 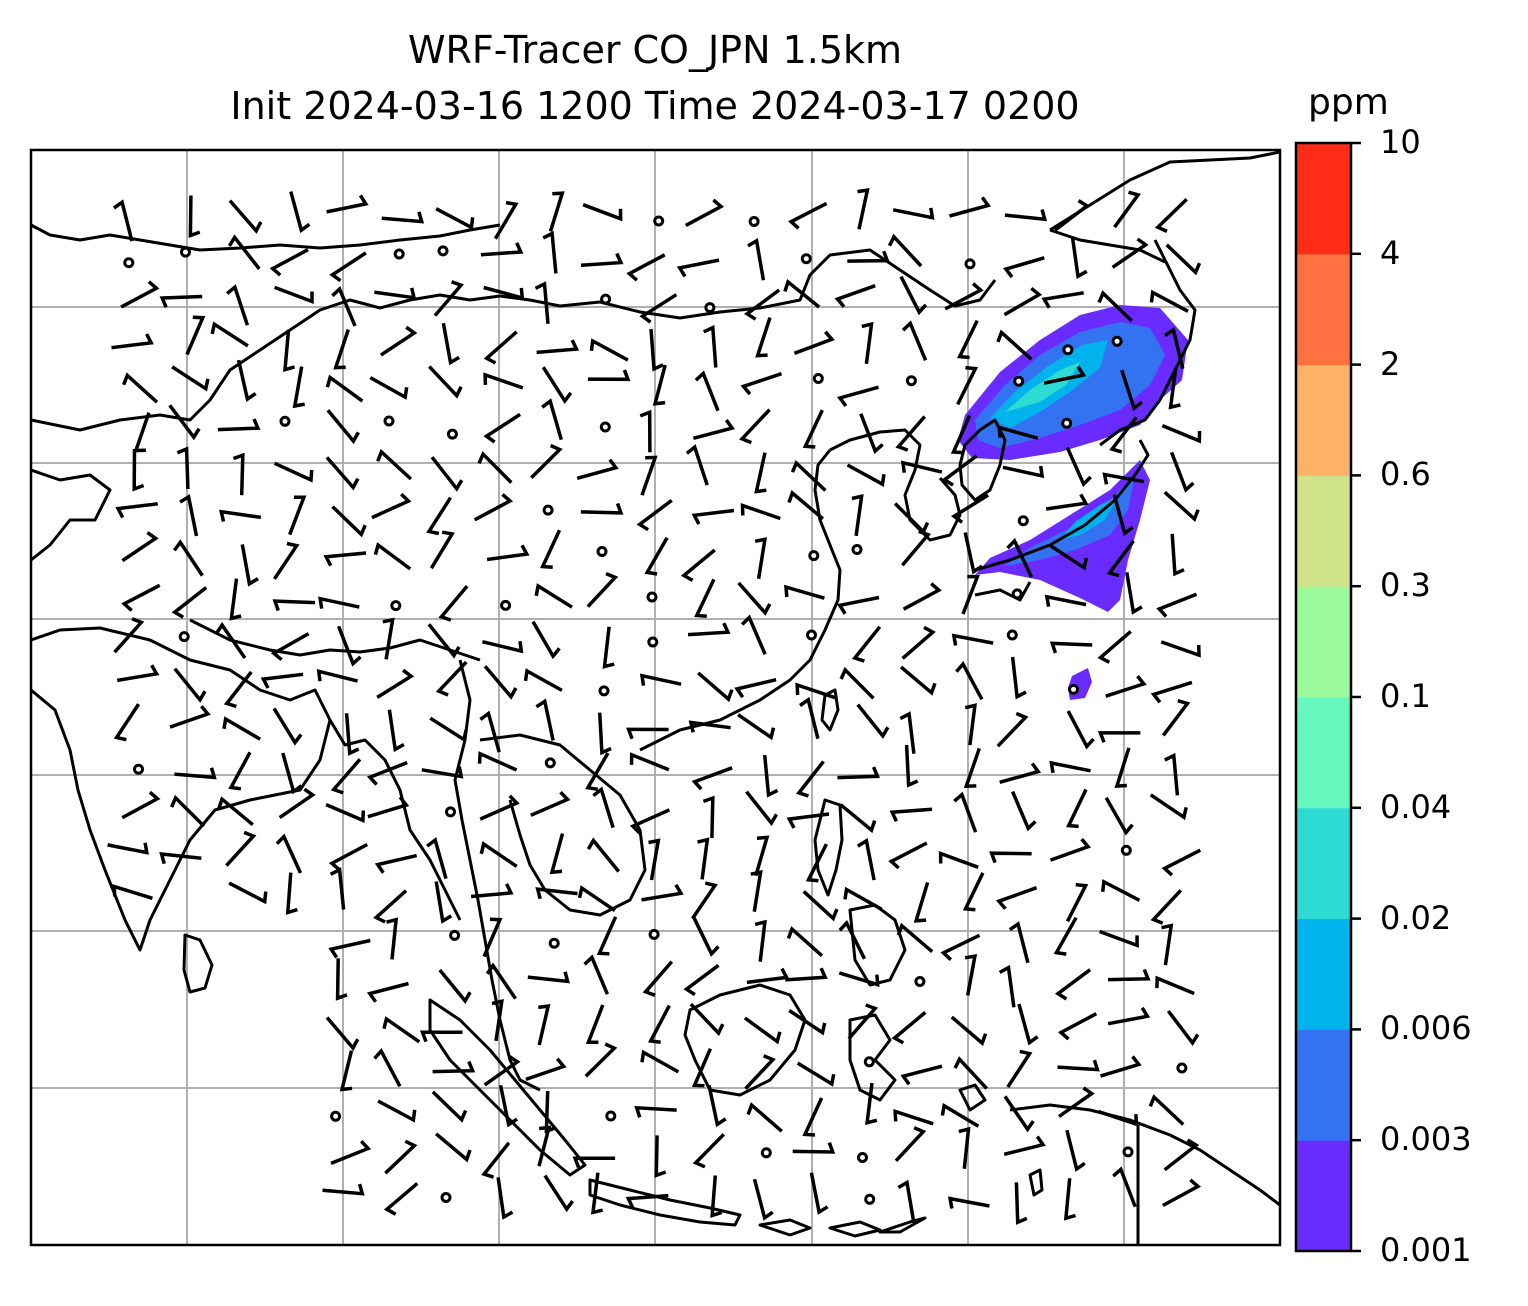 I want to click on colorbar-tick-label: 0.003, so click(x=1426, y=1139).